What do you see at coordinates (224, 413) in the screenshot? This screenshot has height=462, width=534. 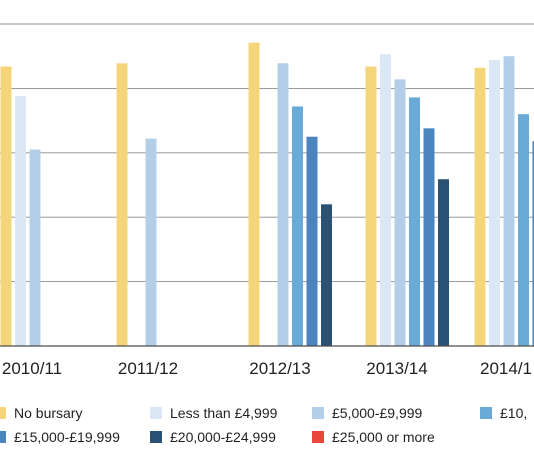 I see `legend-label: Less than £4,999` at bounding box center [224, 413].